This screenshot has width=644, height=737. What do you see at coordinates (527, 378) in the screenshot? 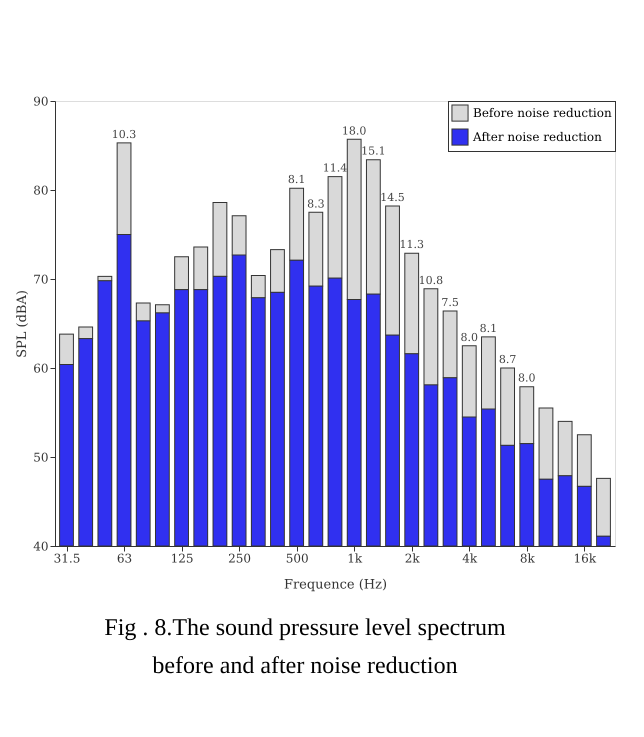
I see `annotation: 8.0` at bounding box center [527, 378].